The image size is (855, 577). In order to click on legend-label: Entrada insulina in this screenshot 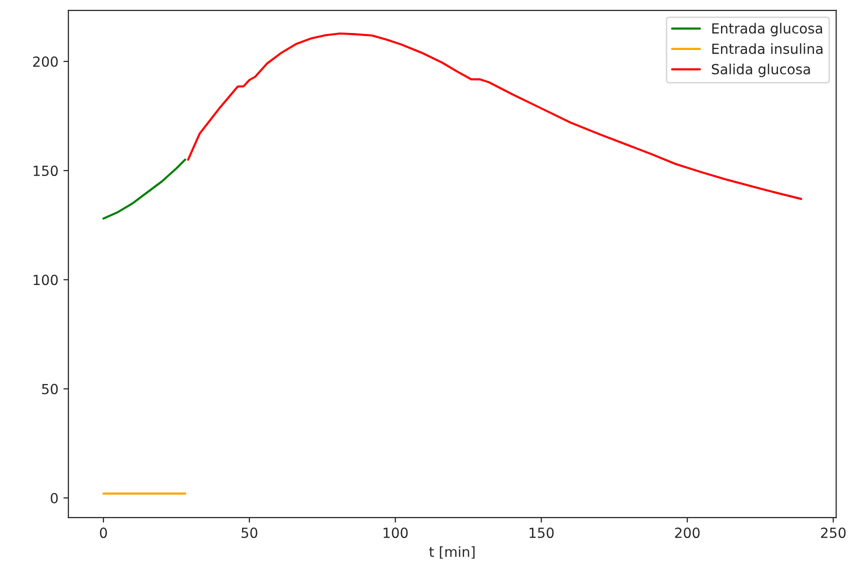, I will do `click(767, 48)`.